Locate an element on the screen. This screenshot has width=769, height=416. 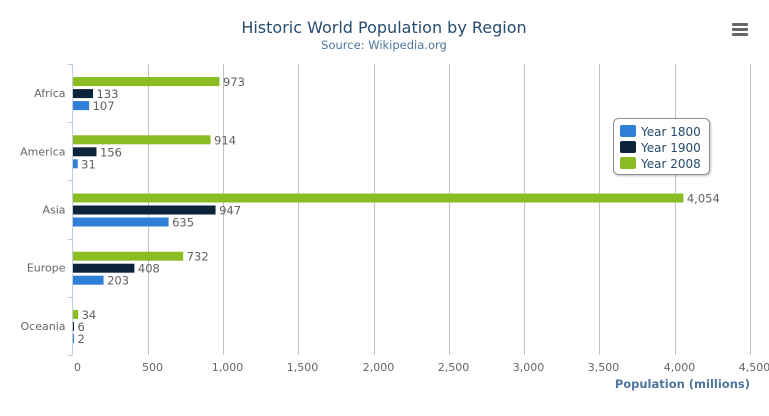
legend-item: Year 1800 is located at coordinates (660, 132).